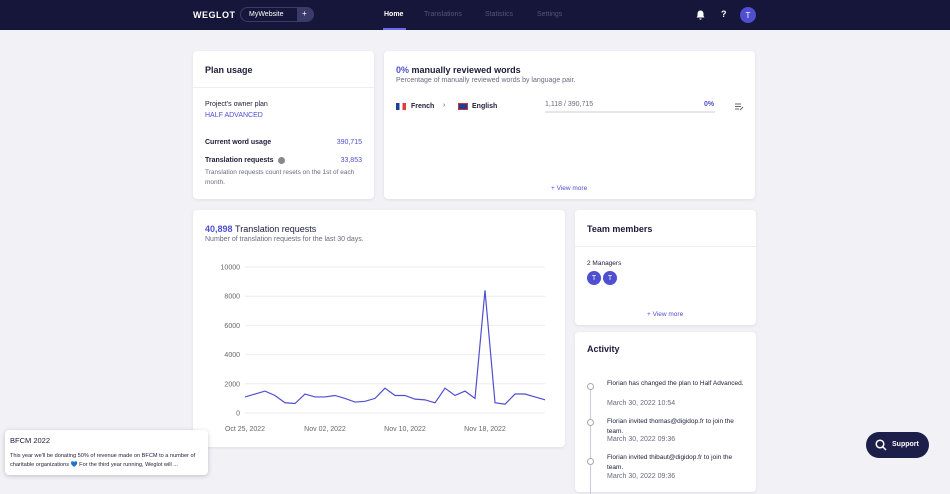 This screenshot has height=494, width=950. What do you see at coordinates (444, 105) in the screenshot?
I see `arrow: ›` at bounding box center [444, 105].